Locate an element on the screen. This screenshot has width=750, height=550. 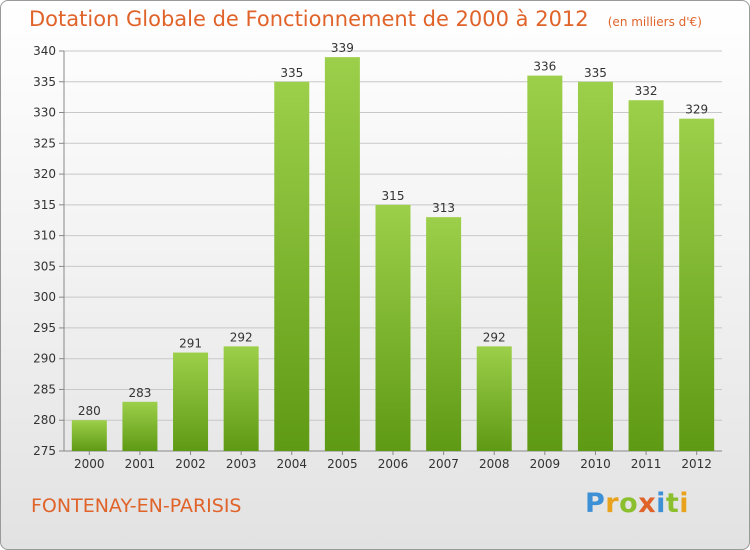
y-tick-label: 305 is located at coordinates (44, 266).